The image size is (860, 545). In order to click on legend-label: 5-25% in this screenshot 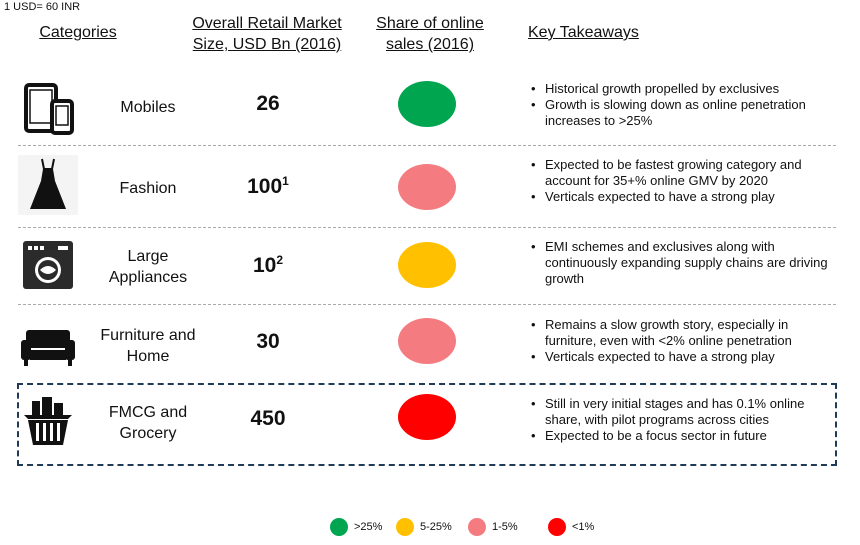, I will do `click(436, 527)`.